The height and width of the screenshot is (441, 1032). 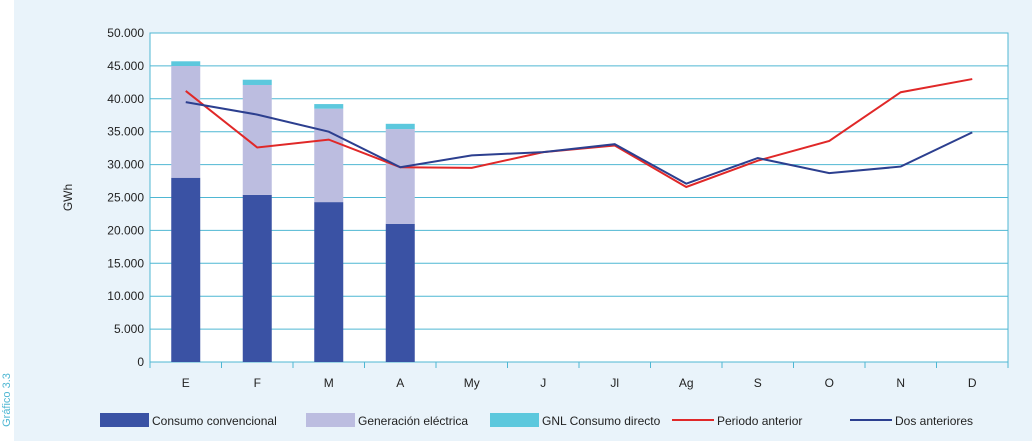 I want to click on legend-item-dos-anteriores: Dos anteriores, so click(x=911, y=421).